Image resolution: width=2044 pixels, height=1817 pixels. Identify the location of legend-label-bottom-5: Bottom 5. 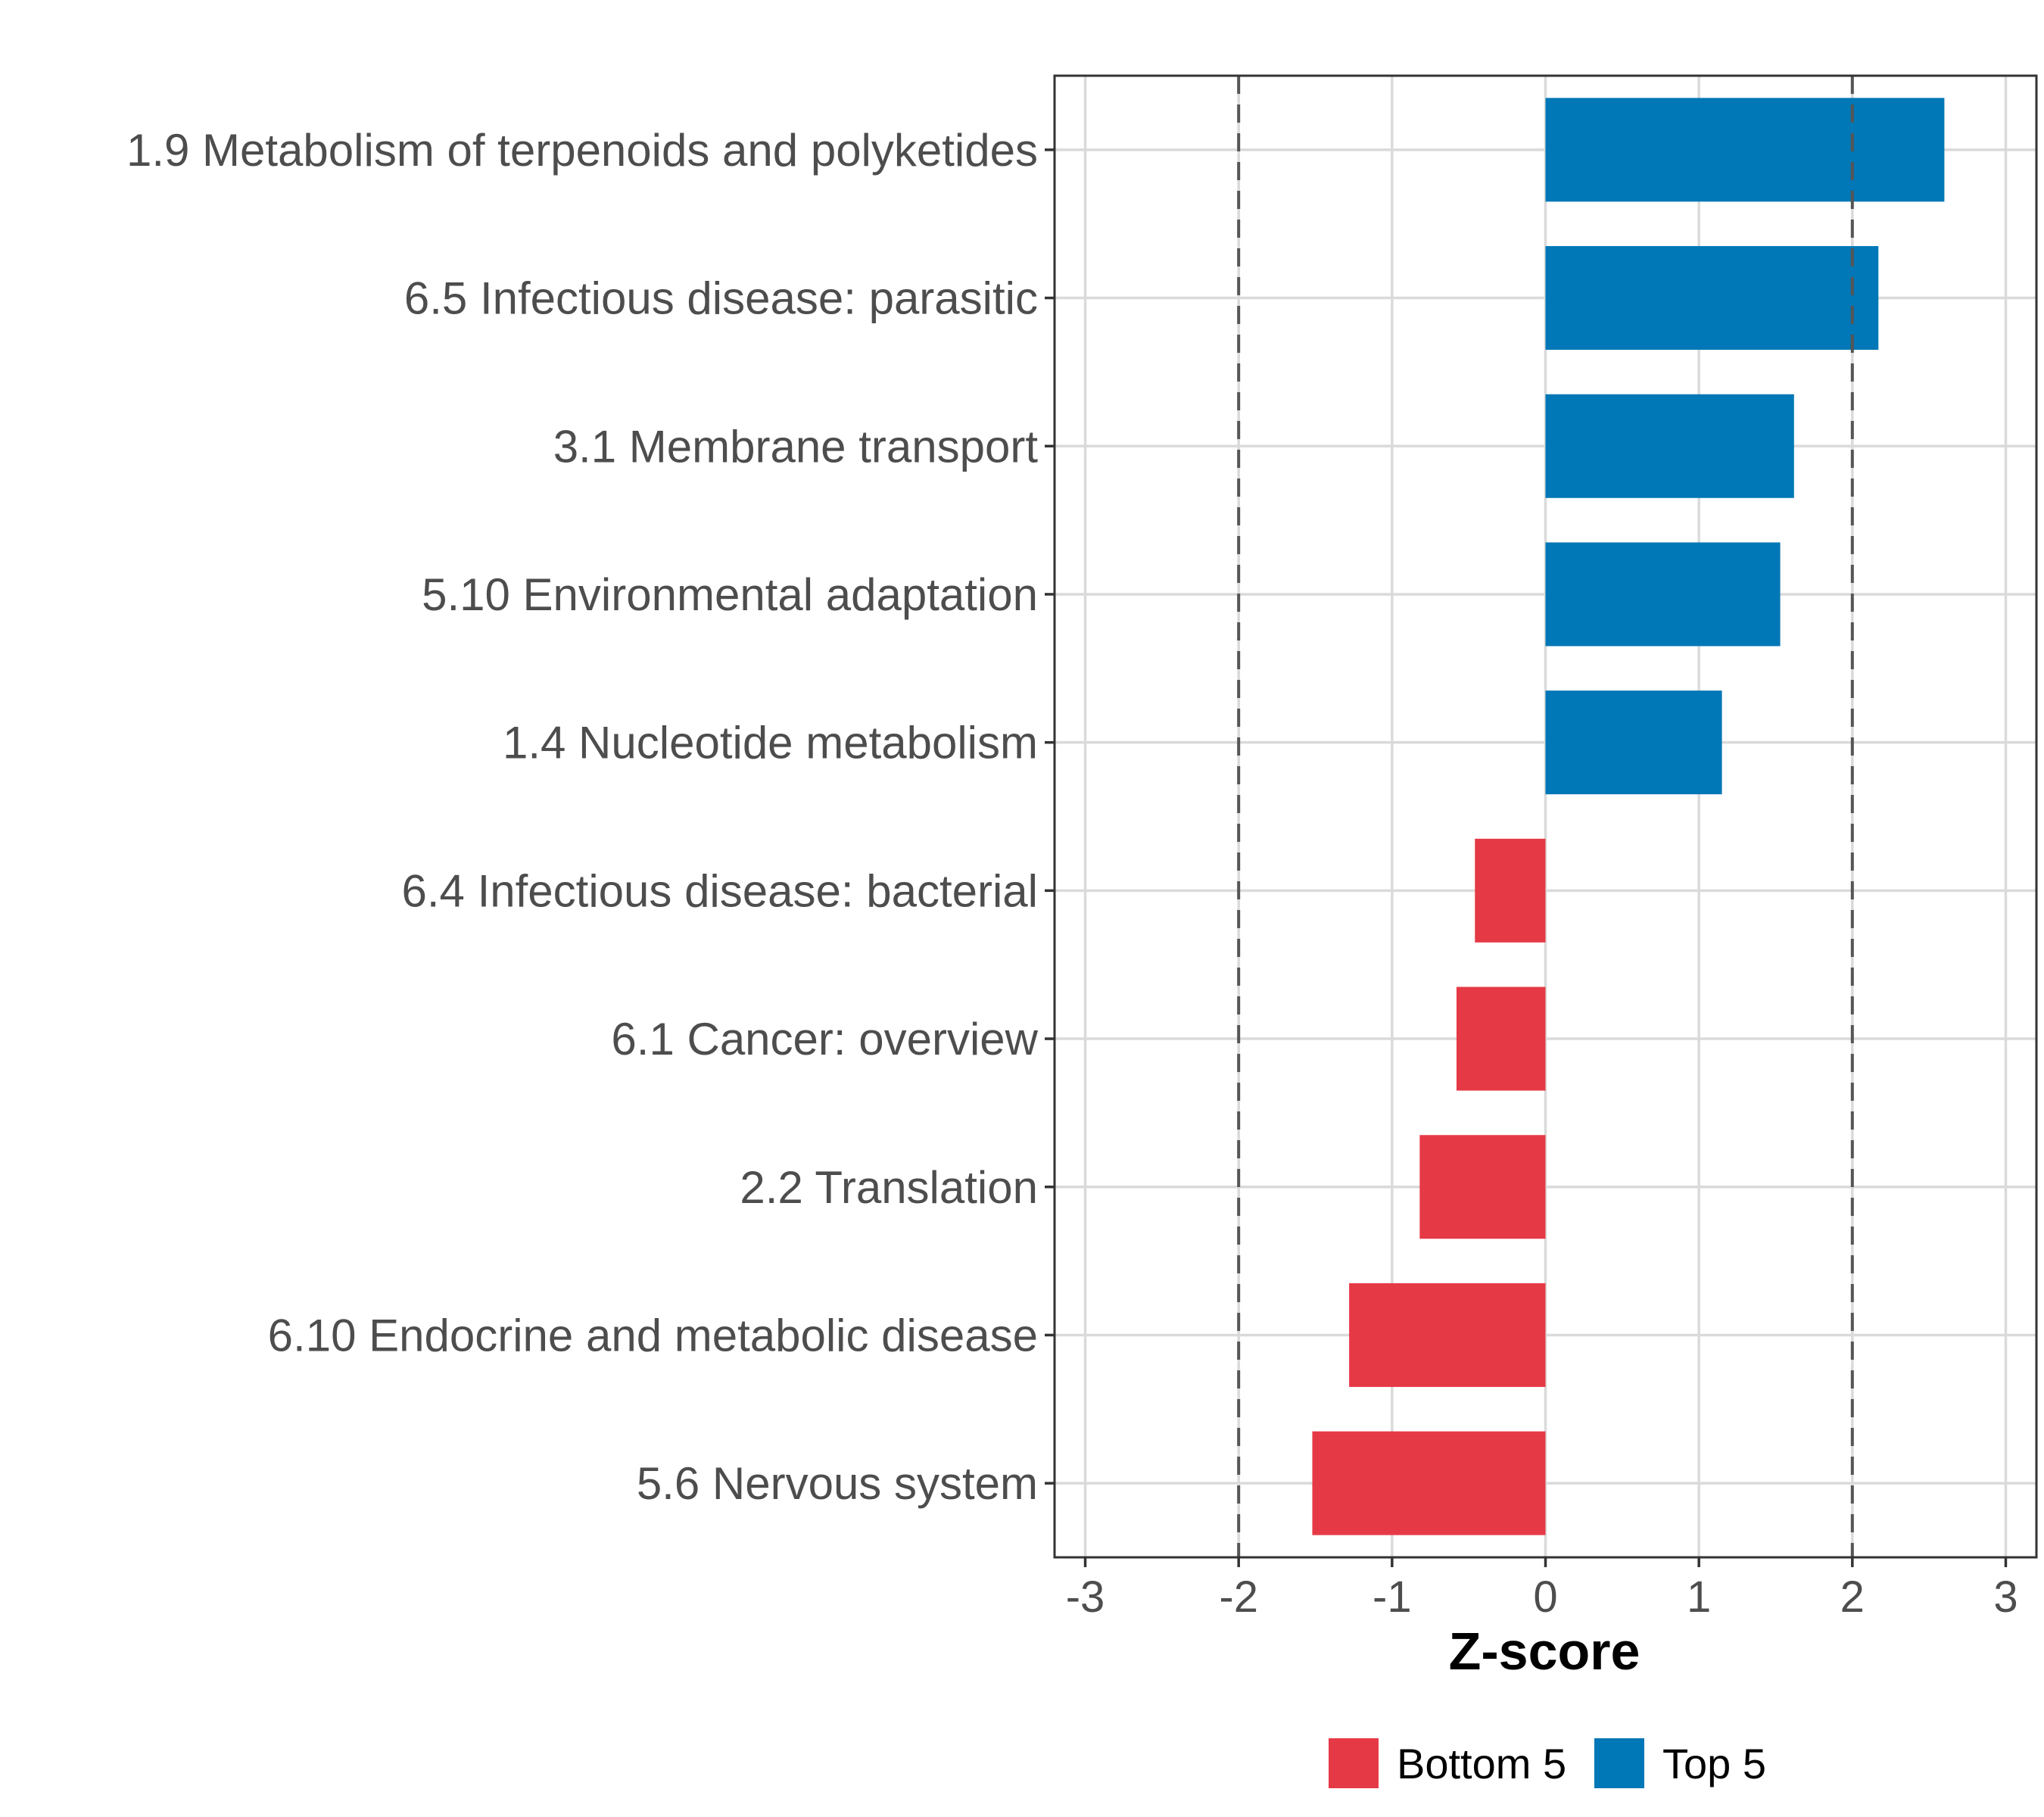
(1481, 1764).